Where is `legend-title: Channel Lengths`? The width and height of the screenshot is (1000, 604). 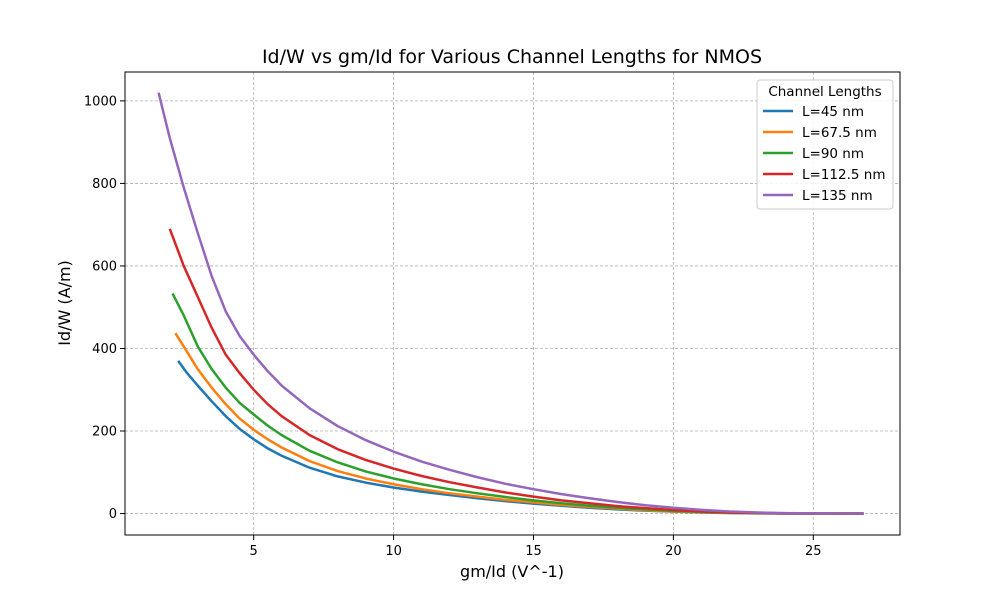
legend-title: Channel Lengths is located at coordinates (824, 92).